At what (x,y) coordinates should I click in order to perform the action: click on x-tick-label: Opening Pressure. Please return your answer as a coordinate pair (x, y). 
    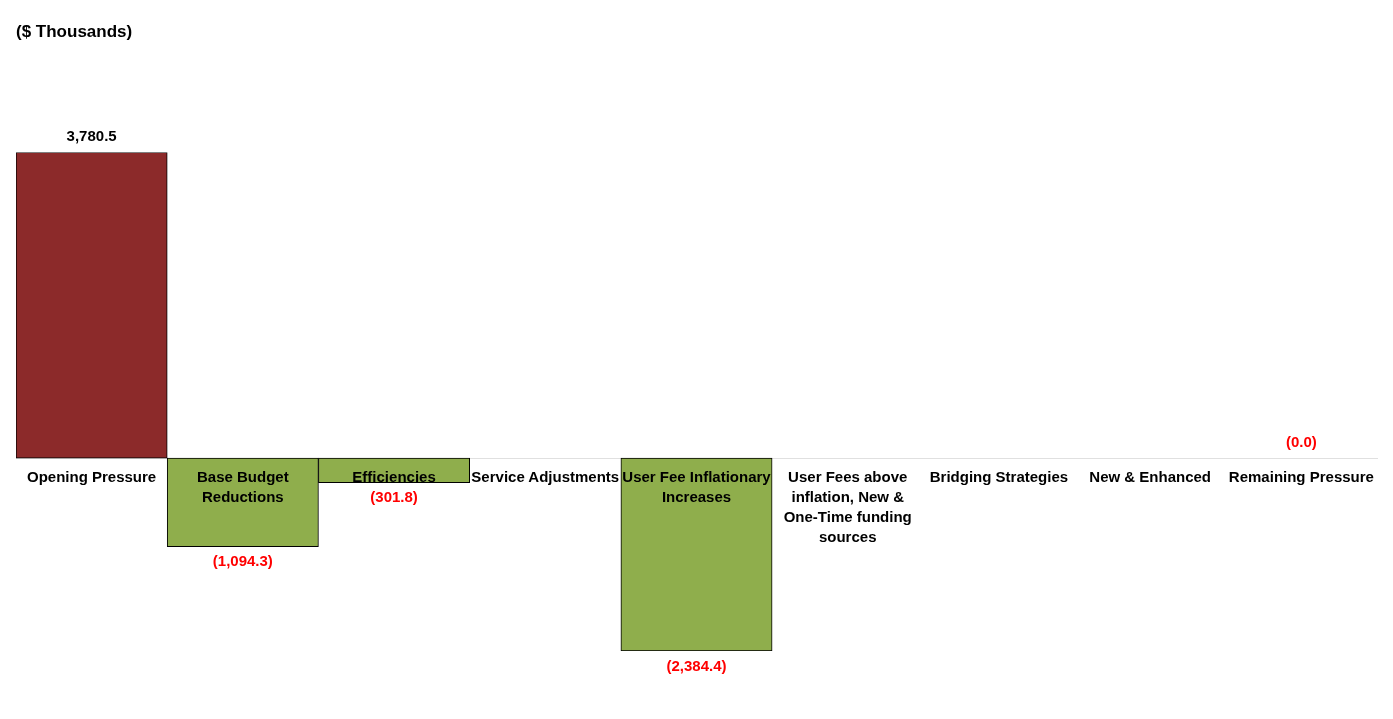
    Looking at the image, I should click on (92, 476).